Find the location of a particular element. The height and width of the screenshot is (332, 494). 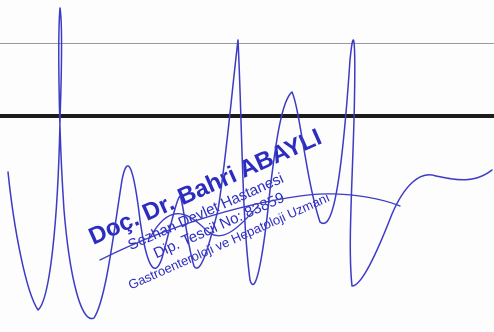

thin-rule-line is located at coordinates (247, 43).